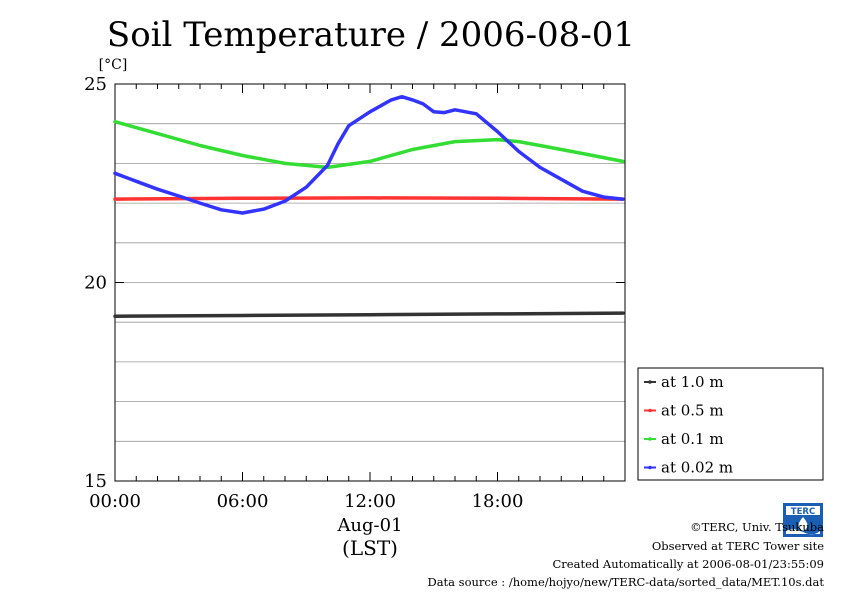 The width and height of the screenshot is (842, 595). What do you see at coordinates (498, 501) in the screenshot?
I see `x-tick-label: 18:00` at bounding box center [498, 501].